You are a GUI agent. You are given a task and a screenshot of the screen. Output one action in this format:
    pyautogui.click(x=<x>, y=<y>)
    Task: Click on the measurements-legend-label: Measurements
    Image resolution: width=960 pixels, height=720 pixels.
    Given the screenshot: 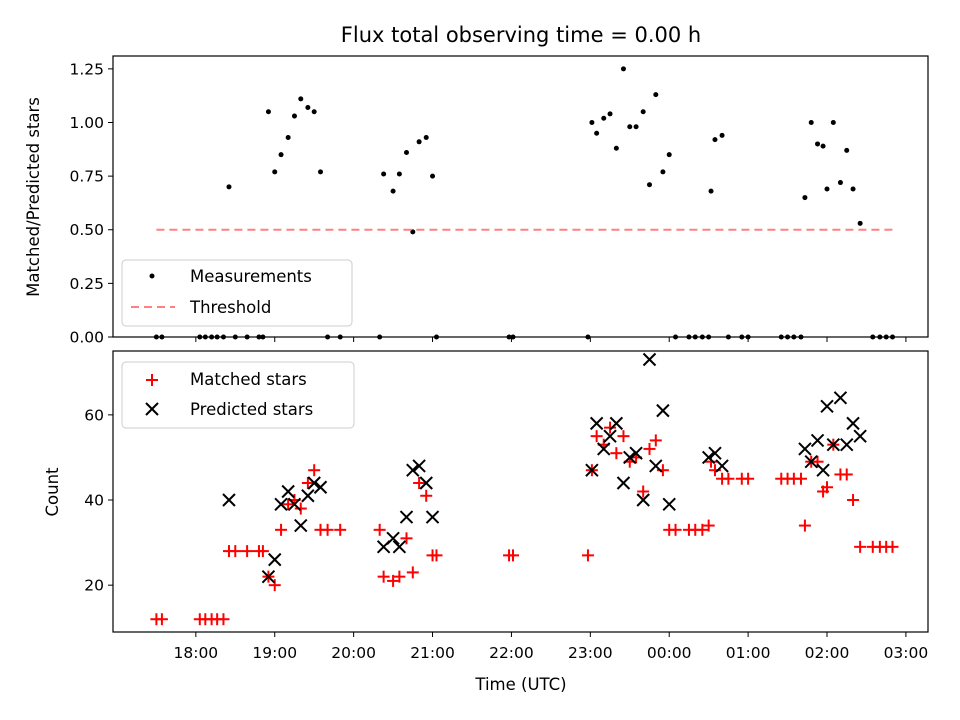 What is the action you would take?
    pyautogui.click(x=251, y=276)
    